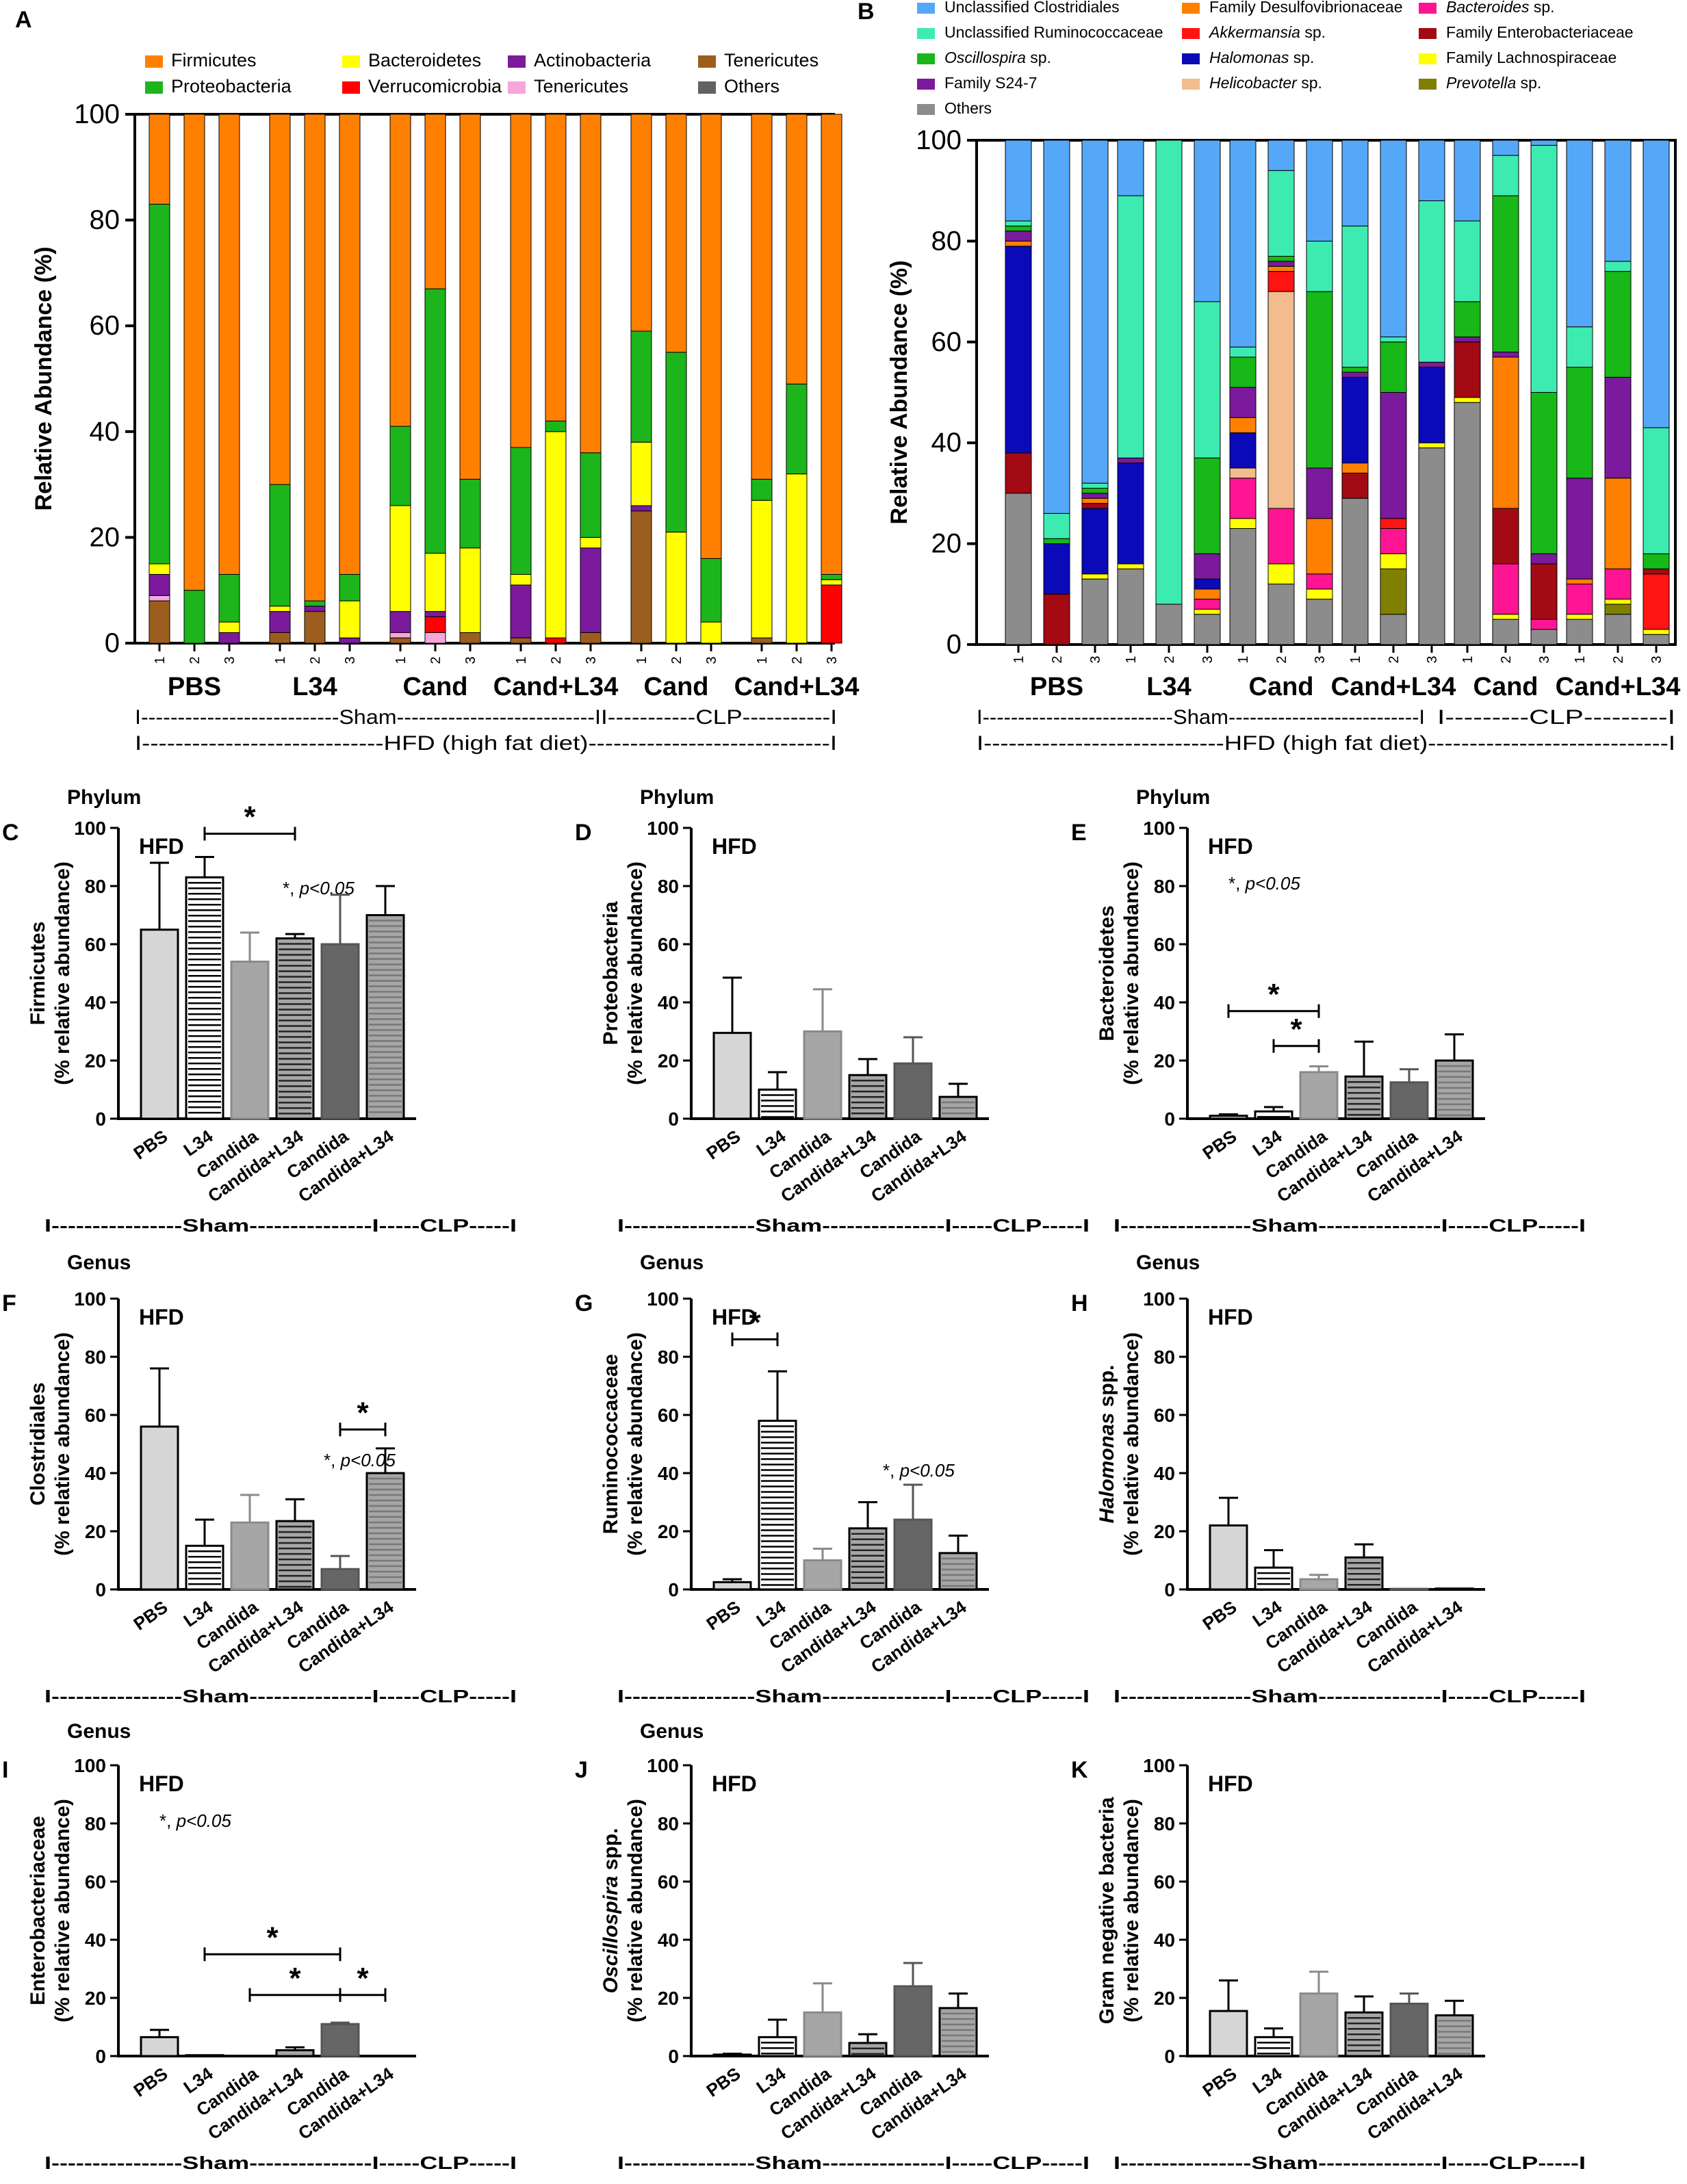  Describe the element at coordinates (1056, 687) in the screenshot. I see `group-label: PBS` at that location.